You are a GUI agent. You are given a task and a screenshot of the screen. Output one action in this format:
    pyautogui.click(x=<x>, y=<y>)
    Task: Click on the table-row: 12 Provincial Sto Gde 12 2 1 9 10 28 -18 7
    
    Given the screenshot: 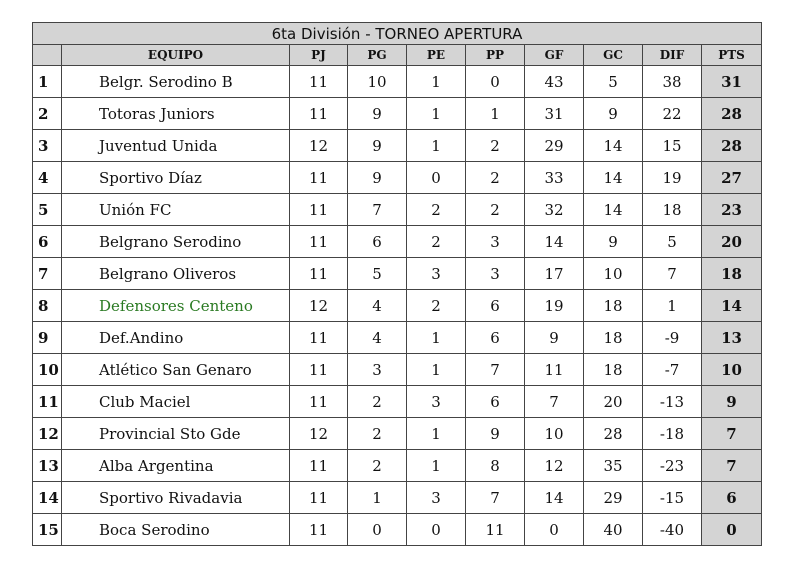 What is the action you would take?
    pyautogui.click(x=397, y=433)
    